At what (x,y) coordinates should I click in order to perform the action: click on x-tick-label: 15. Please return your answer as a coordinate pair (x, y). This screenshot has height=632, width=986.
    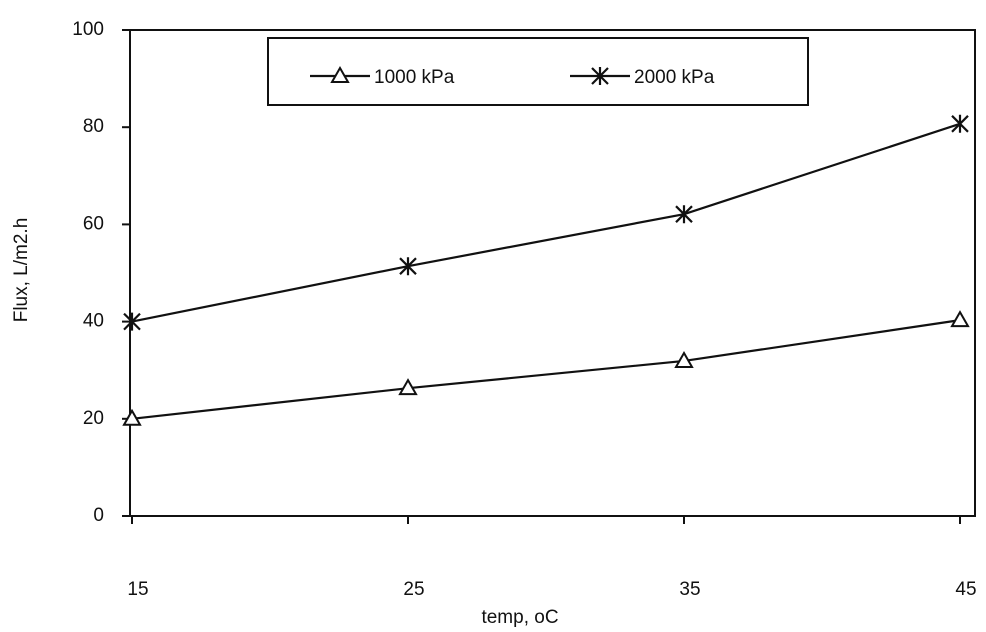
    Looking at the image, I should click on (137, 589).